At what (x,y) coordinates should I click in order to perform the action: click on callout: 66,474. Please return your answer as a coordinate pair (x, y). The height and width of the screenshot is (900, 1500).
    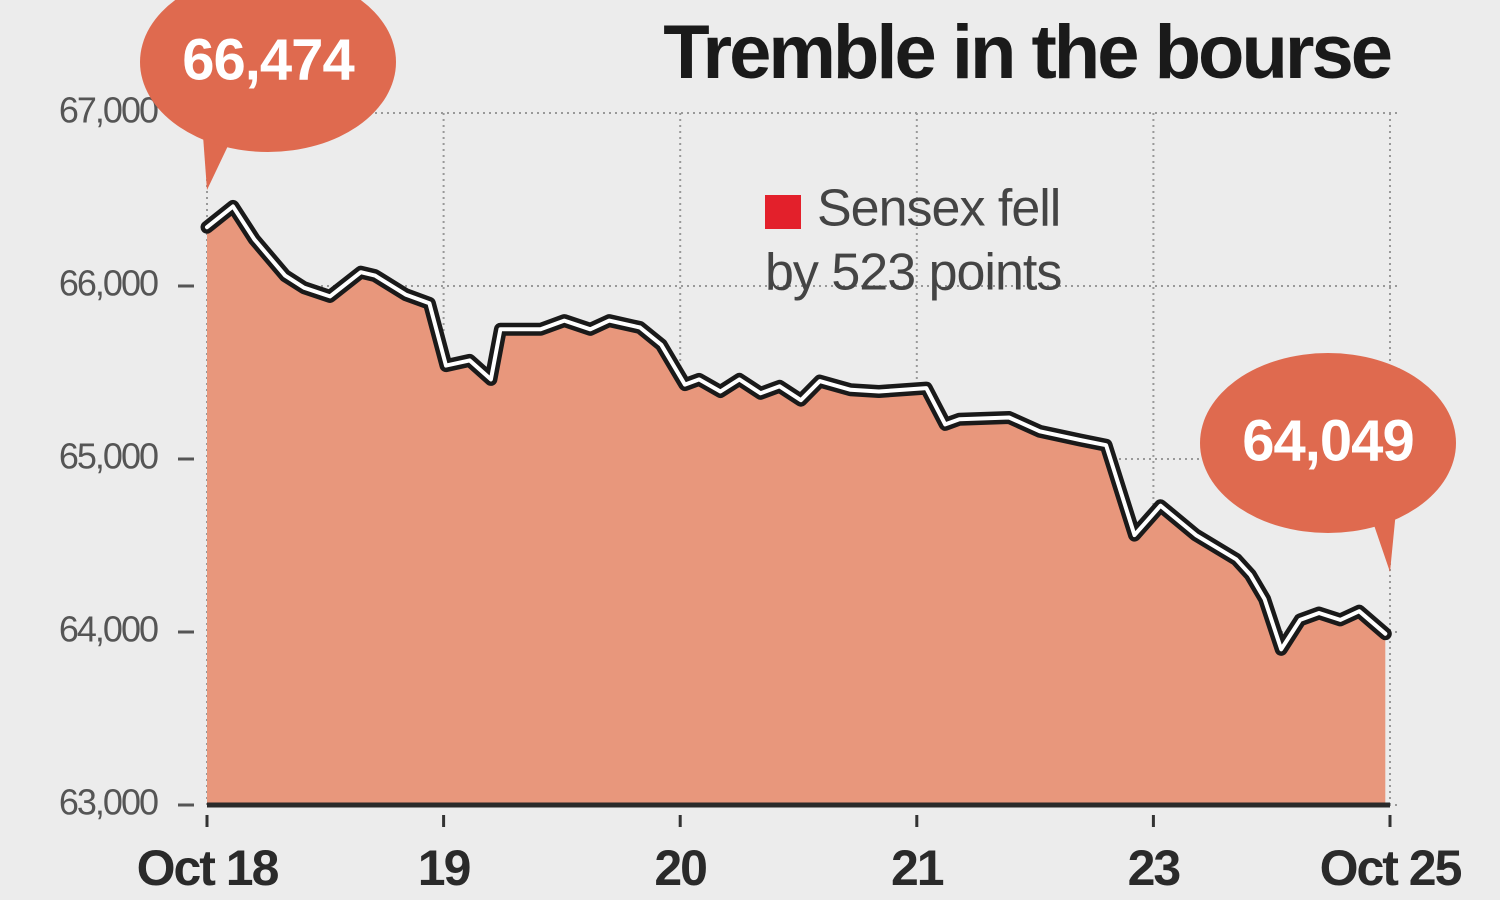
    Looking at the image, I should click on (268, 95).